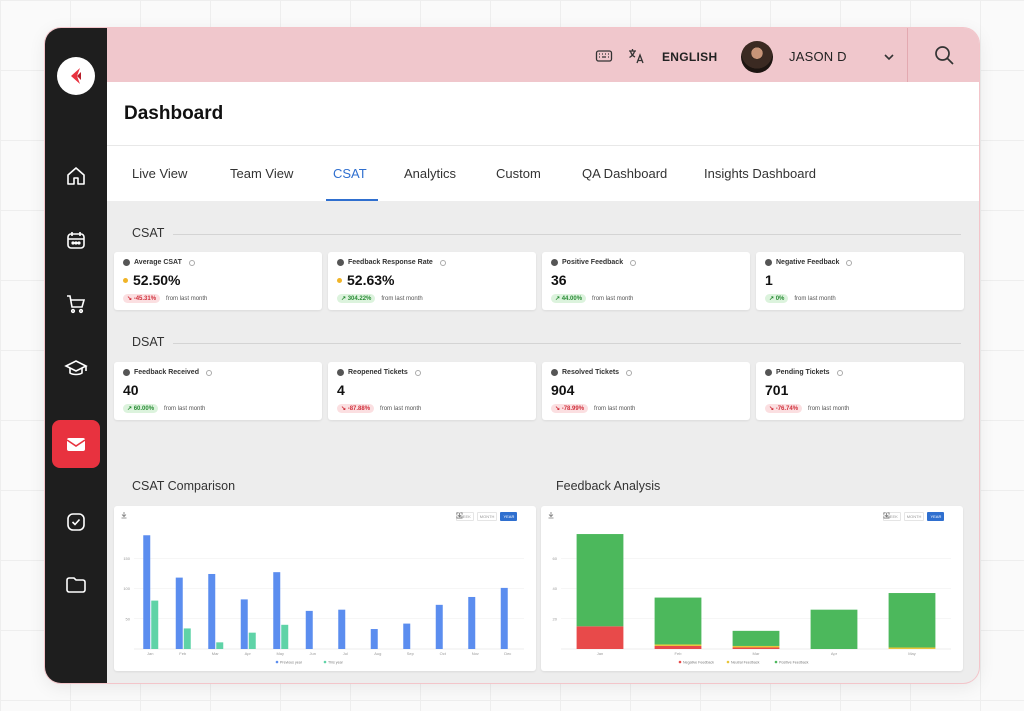 The height and width of the screenshot is (711, 1024). Describe the element at coordinates (76, 240) in the screenshot. I see `sidebar-item-calendar` at that location.